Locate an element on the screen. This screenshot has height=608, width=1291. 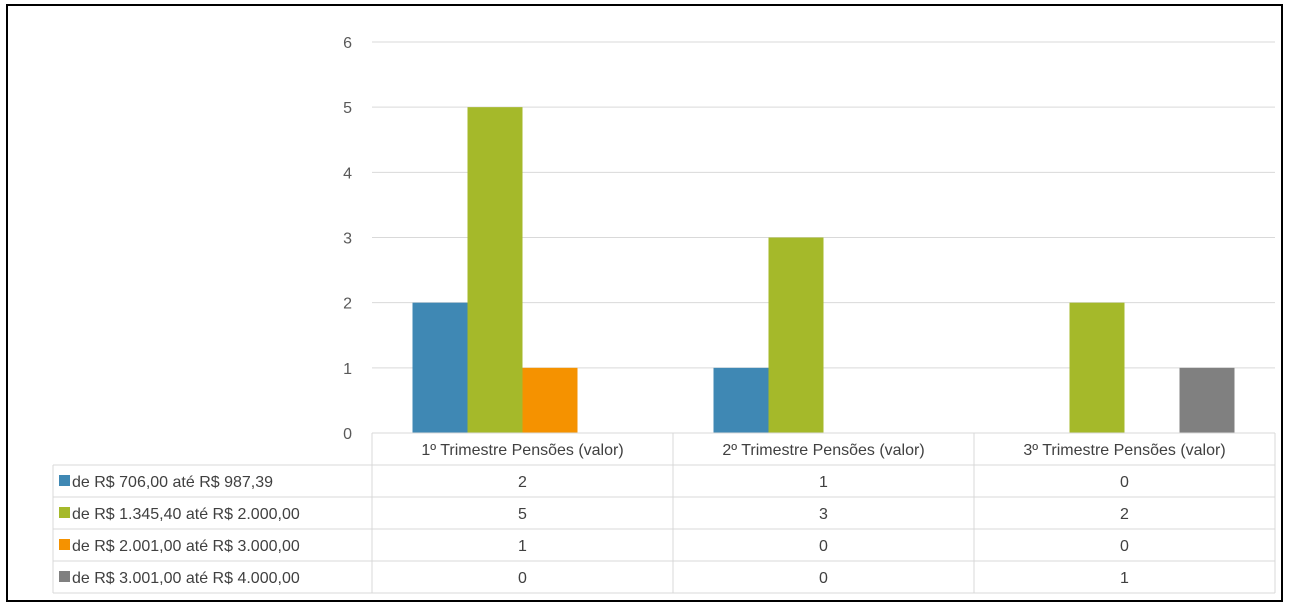
y-tick-label: 0 is located at coordinates (347, 434).